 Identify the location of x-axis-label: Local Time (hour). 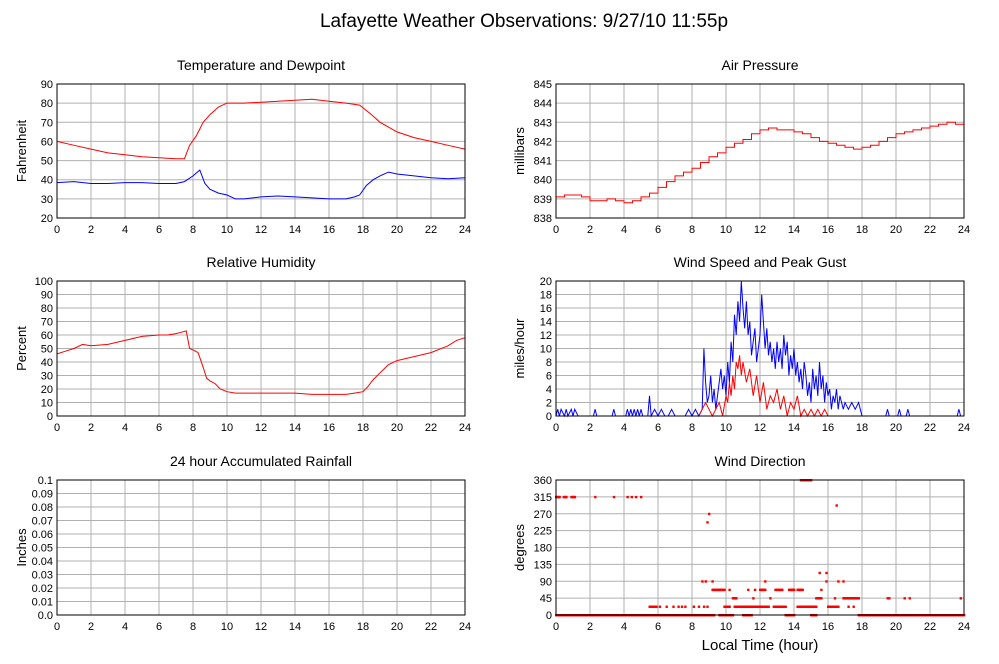
(760, 645).